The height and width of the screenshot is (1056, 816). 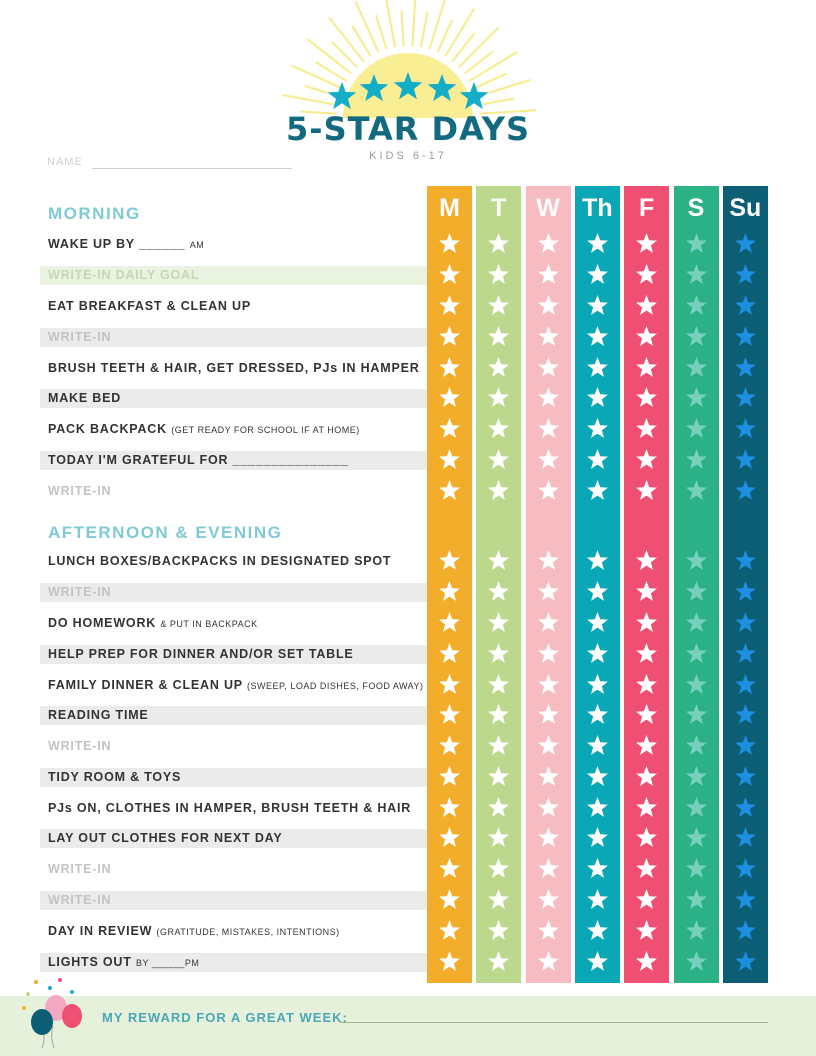 What do you see at coordinates (123, 275) in the screenshot?
I see `task-label: WRITE-IN DAILY GOAL` at bounding box center [123, 275].